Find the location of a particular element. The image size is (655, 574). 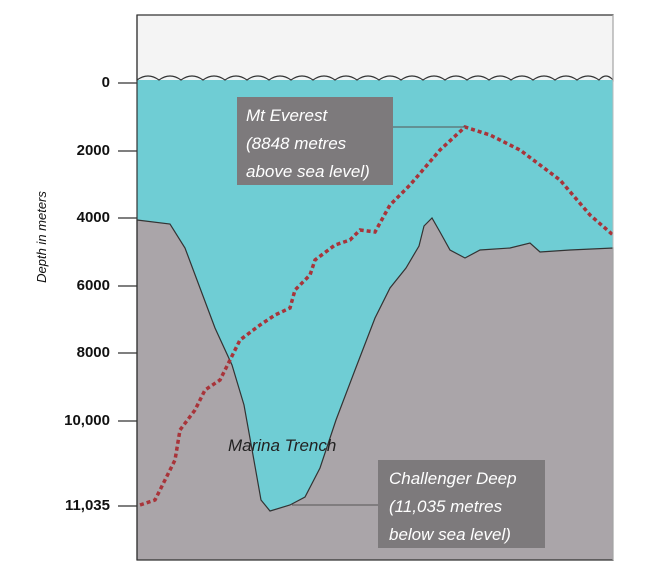

everest-box is located at coordinates (315, 141).